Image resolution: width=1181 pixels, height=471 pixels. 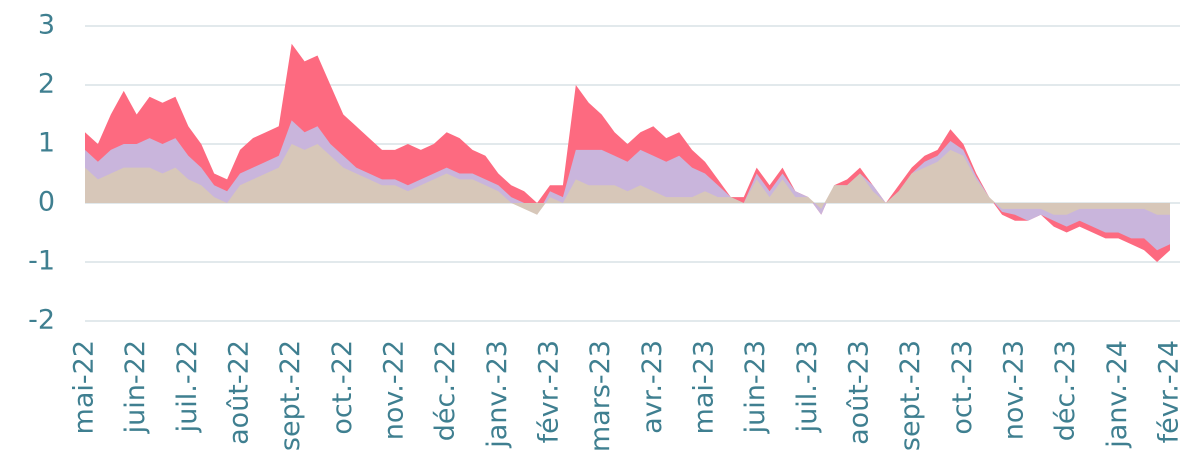 I want to click on x-tick-label: nov.-23, so click(x=1014, y=390).